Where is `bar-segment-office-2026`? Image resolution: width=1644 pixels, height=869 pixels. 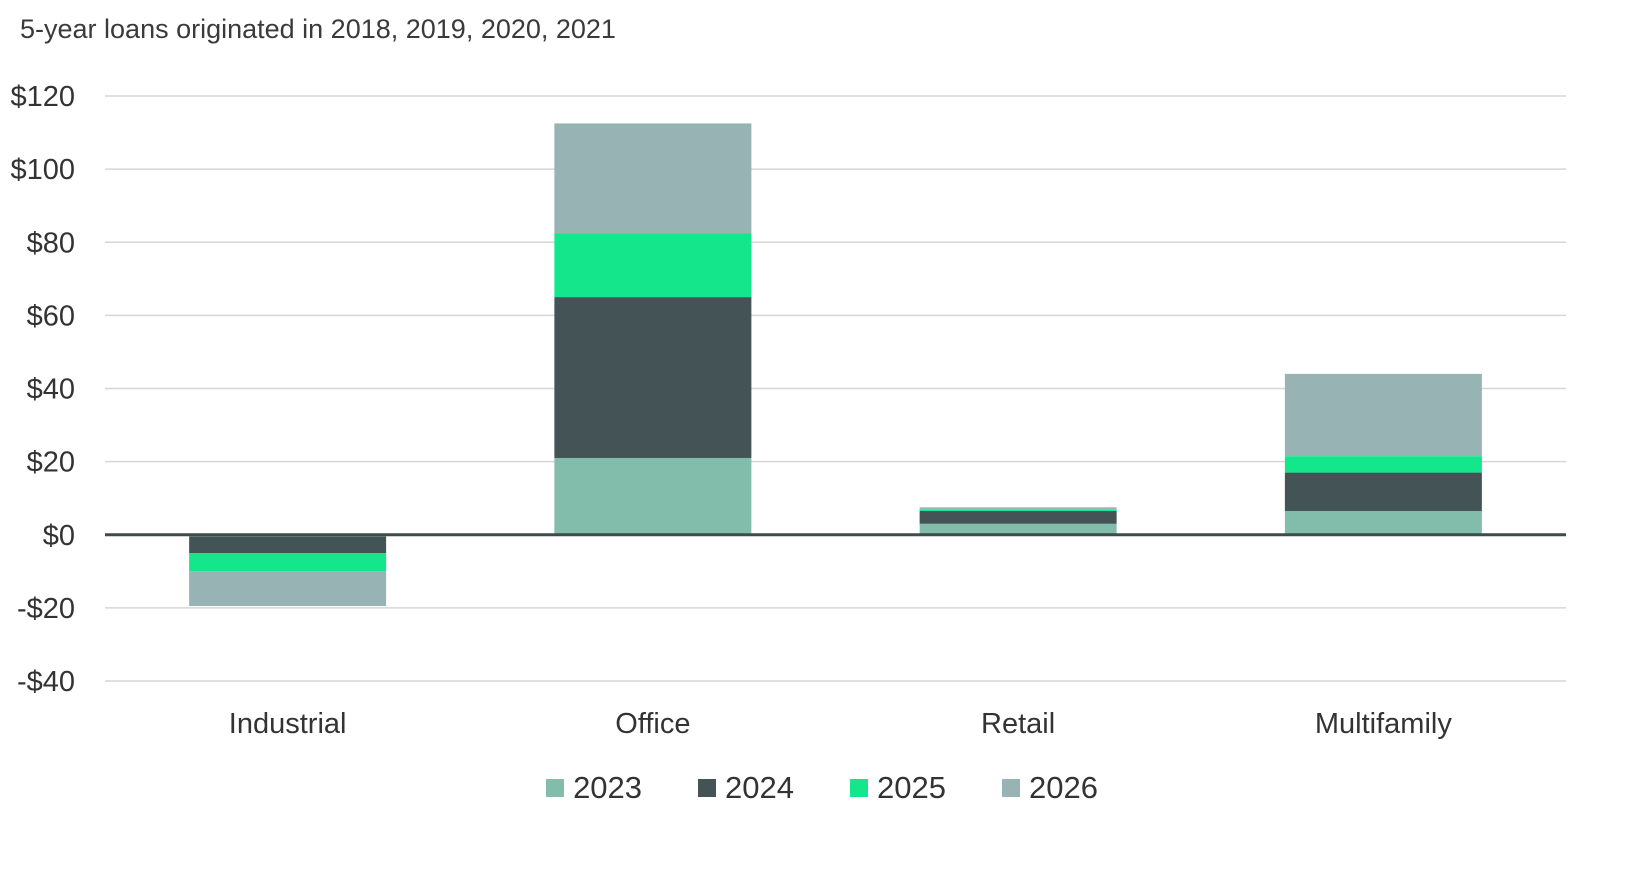 bar-segment-office-2026 is located at coordinates (653, 178).